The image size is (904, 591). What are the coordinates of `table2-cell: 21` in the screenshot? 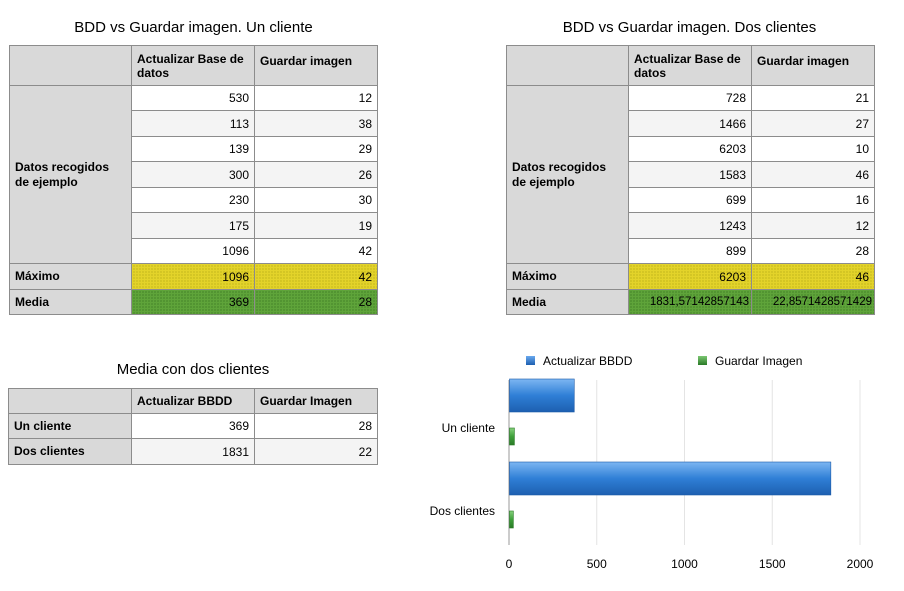 It's located at (813, 98).